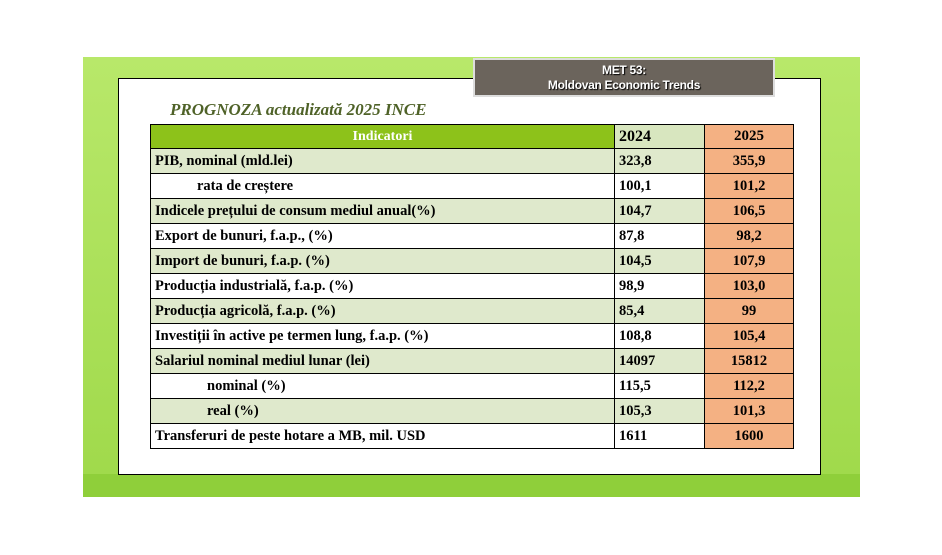 This screenshot has height=555, width=942. I want to click on value-cell: 112,2, so click(749, 386).